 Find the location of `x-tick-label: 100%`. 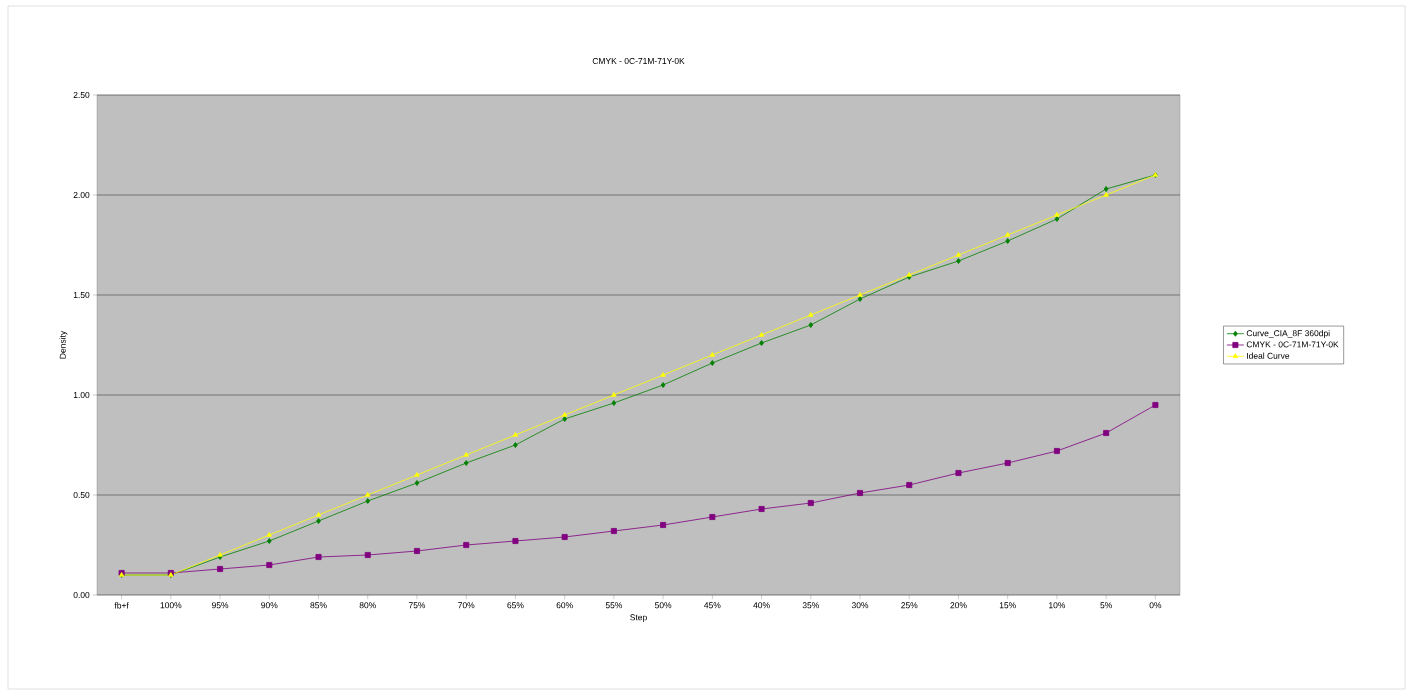

x-tick-label: 100% is located at coordinates (171, 605).